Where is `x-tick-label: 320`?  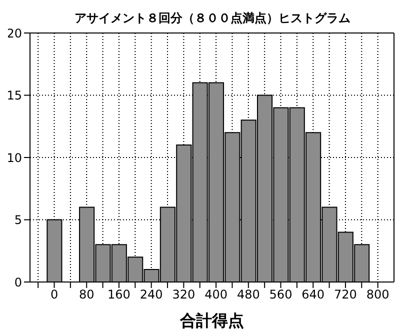 x-tick-label: 320 is located at coordinates (184, 295).